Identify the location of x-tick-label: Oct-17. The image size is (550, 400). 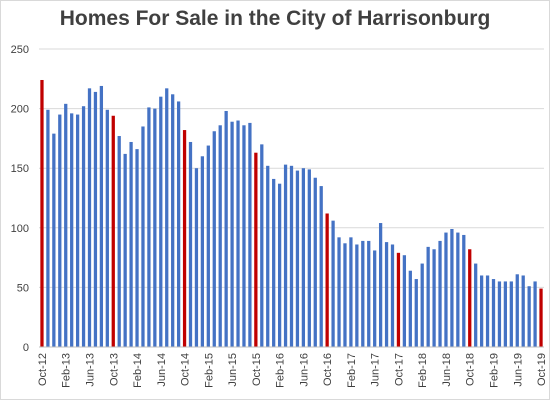
(399, 369).